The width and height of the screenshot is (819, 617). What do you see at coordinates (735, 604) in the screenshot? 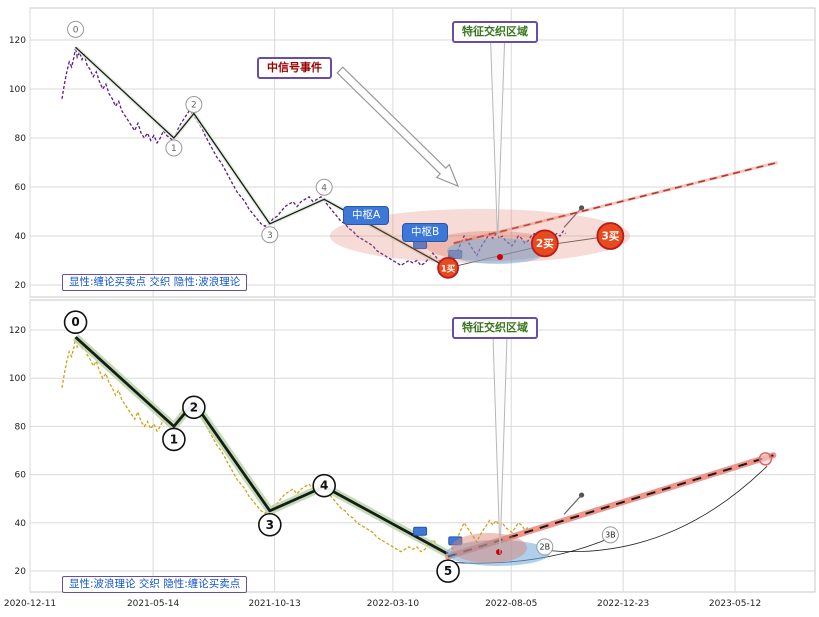
I see `x-tick-label: 2023-05-12` at bounding box center [735, 604].